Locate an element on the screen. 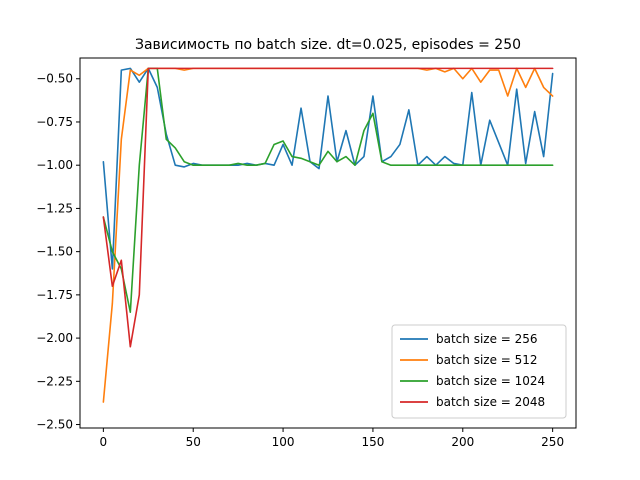 This screenshot has width=640, height=480. y-tick-label: −2.00 is located at coordinates (54, 338).